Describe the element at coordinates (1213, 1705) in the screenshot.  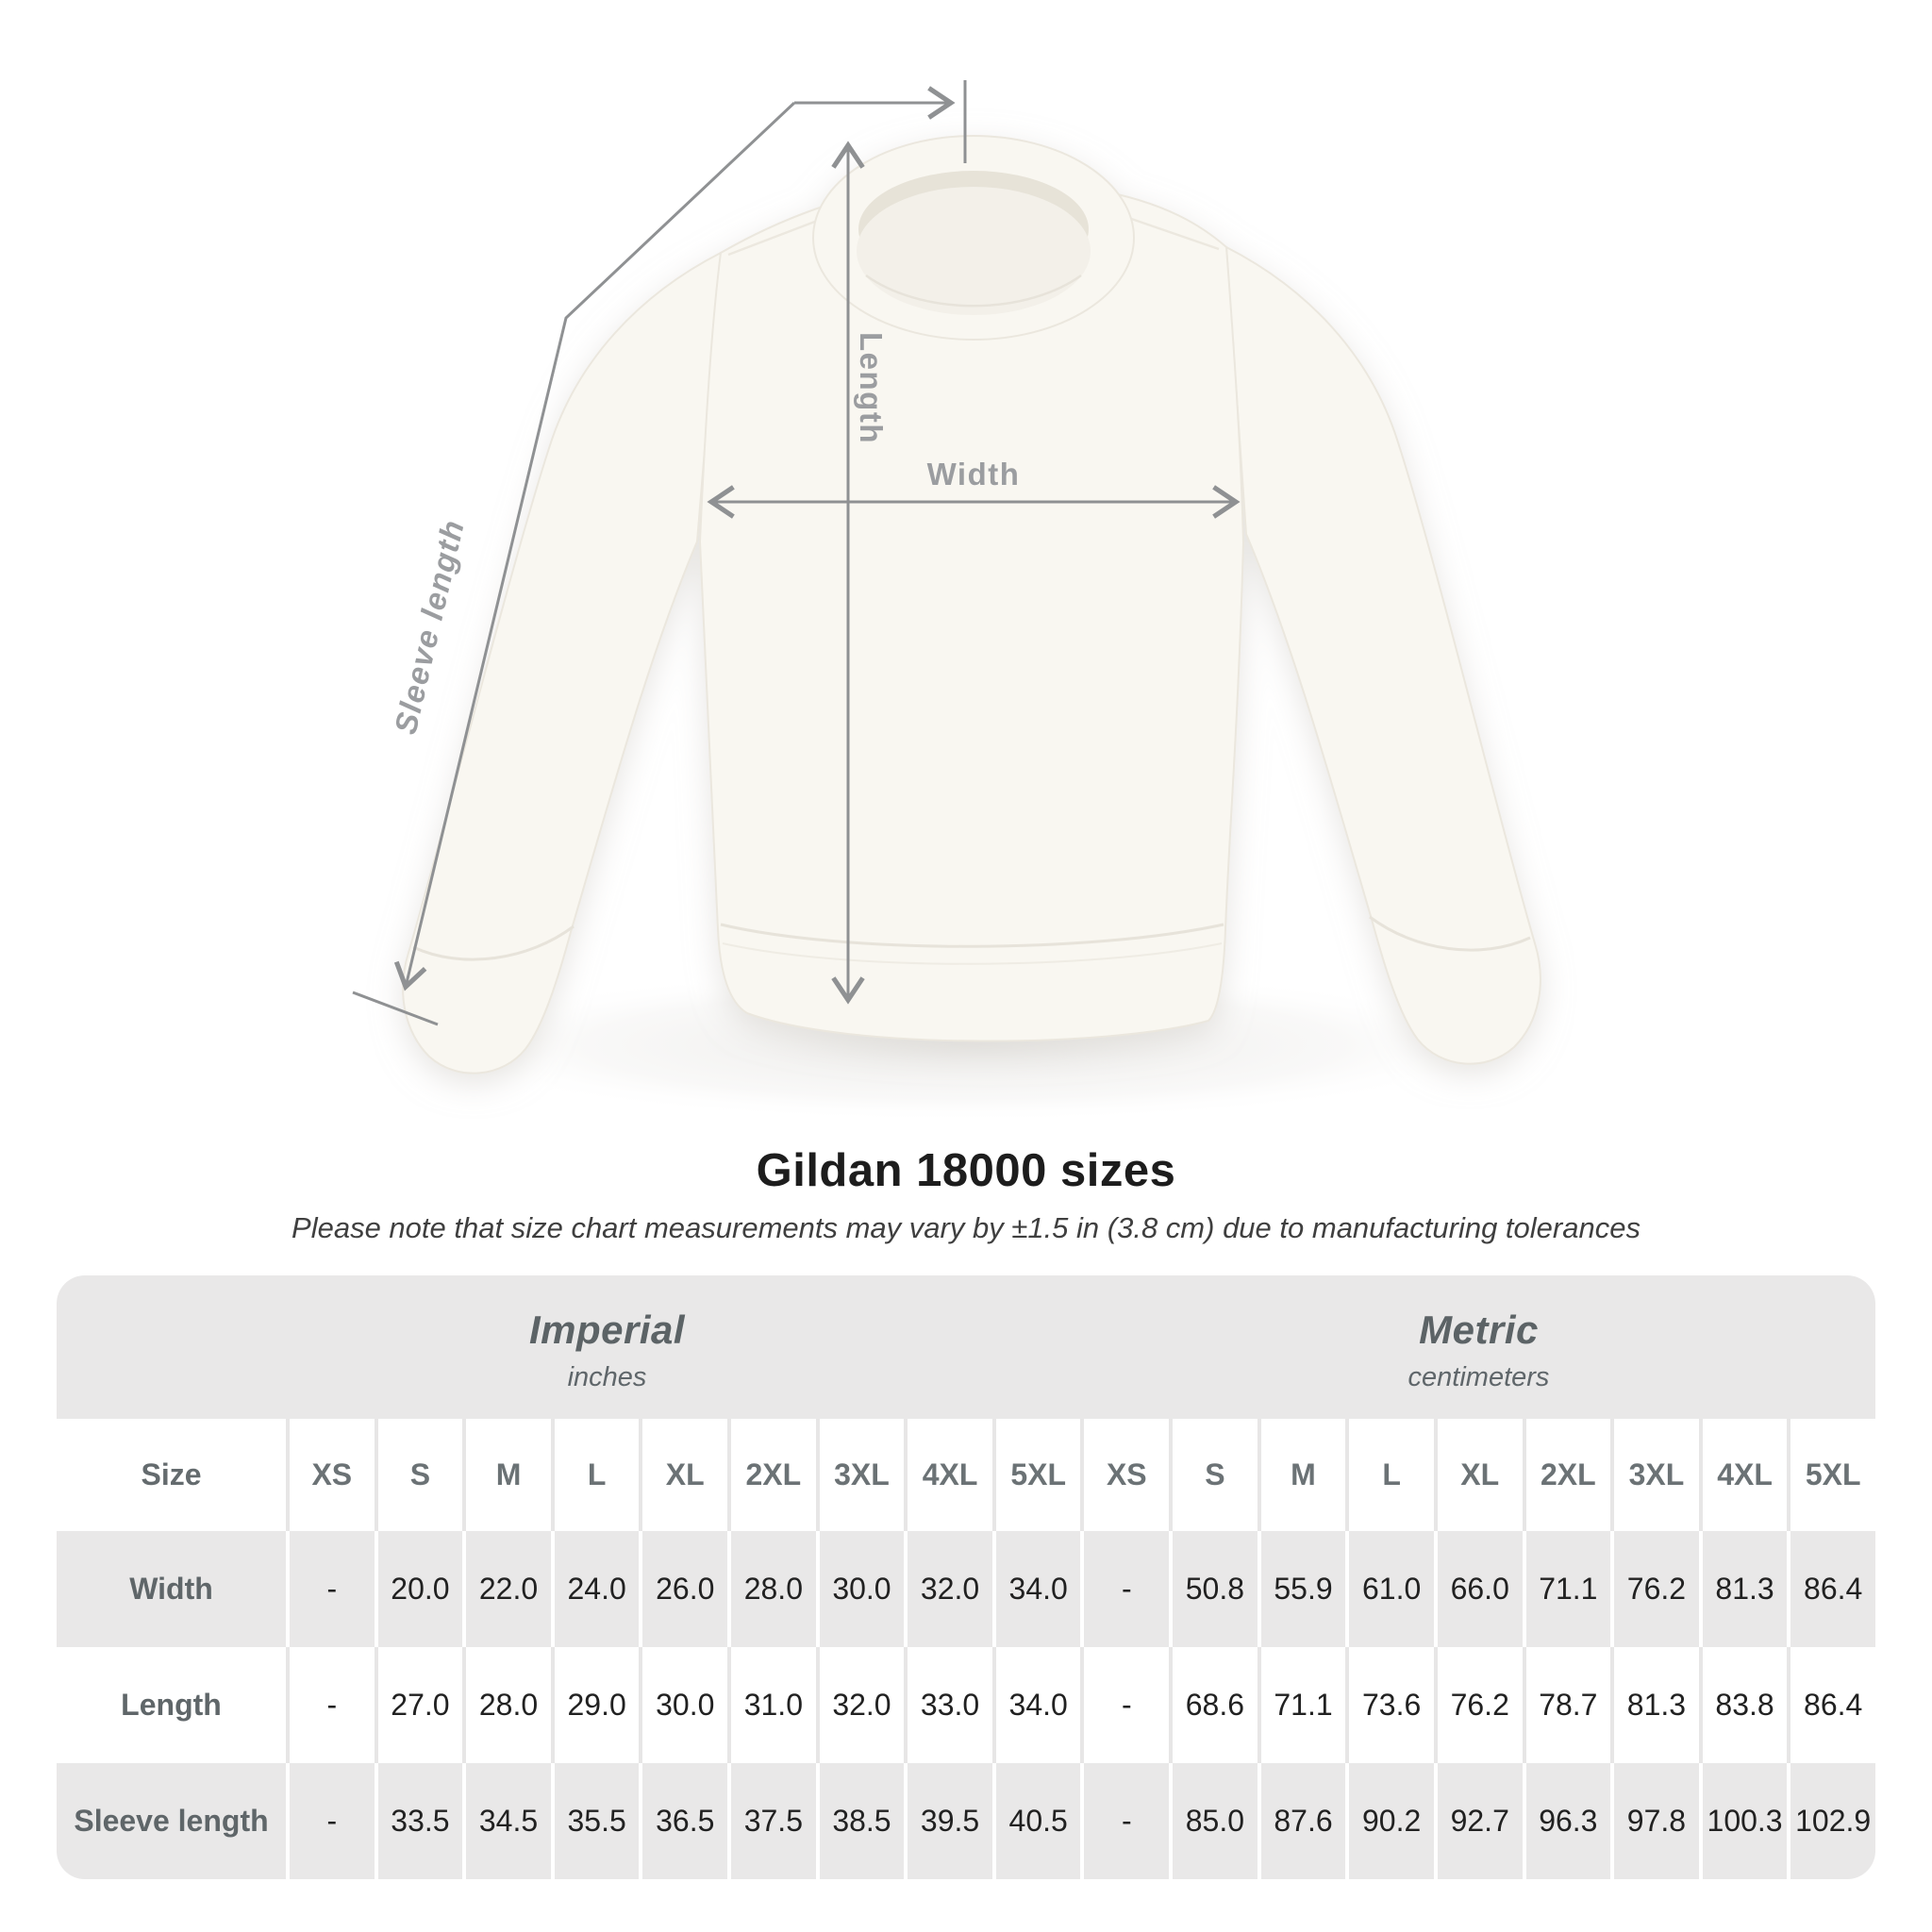
I see `value-cell: 68.6` at that location.